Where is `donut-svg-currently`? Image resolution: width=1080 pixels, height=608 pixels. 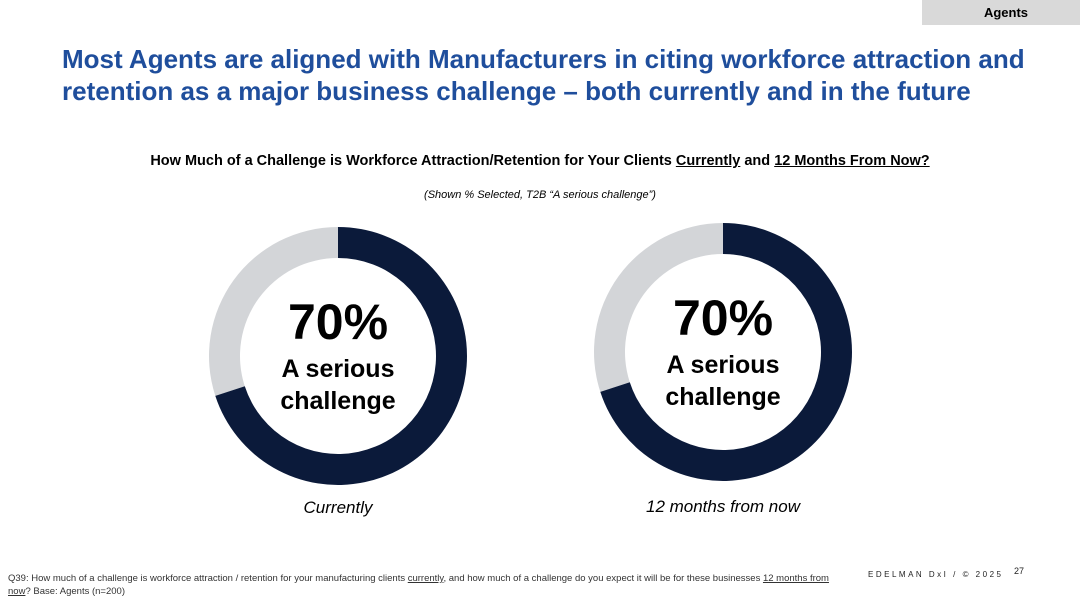 donut-svg-currently is located at coordinates (338, 356).